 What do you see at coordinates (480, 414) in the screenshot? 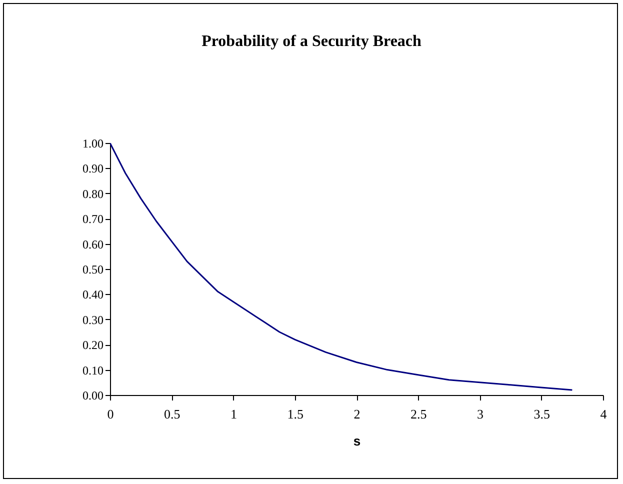
I see `x-tick-label: 3` at bounding box center [480, 414].